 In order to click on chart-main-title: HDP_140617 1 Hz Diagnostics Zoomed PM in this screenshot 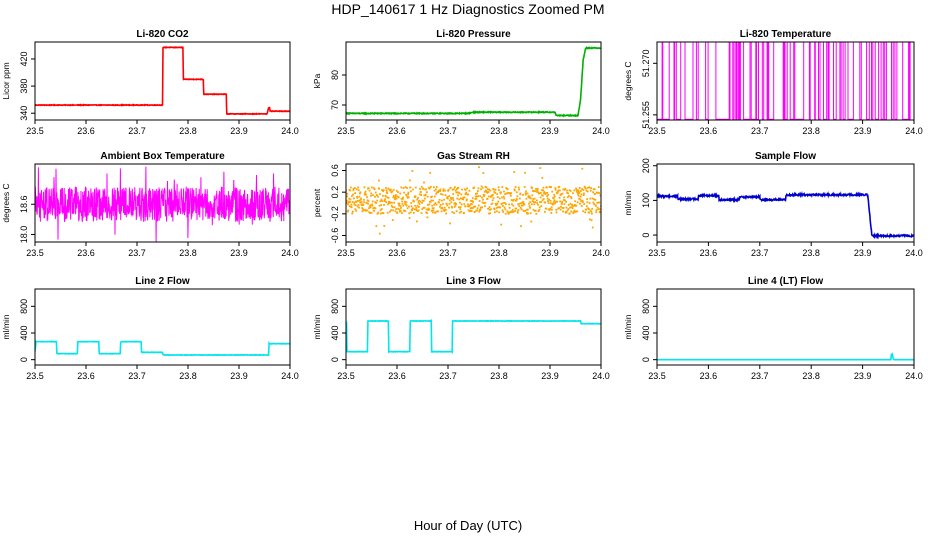, I will do `click(468, 9)`.